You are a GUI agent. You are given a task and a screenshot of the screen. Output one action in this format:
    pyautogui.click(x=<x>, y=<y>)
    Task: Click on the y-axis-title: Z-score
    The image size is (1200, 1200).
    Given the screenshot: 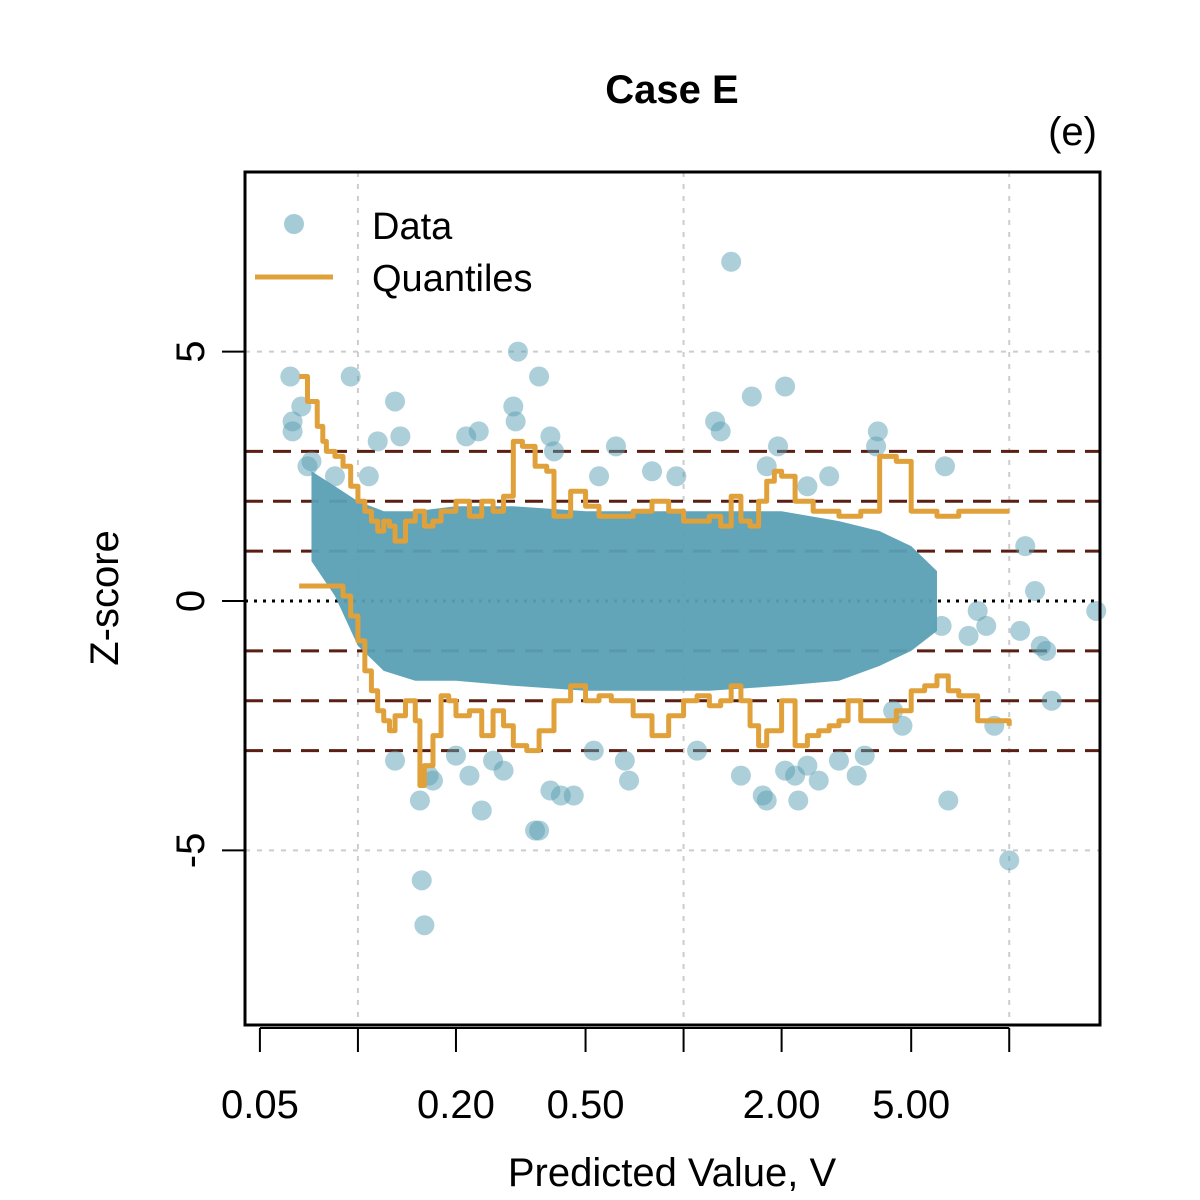 What is the action you would take?
    pyautogui.click(x=105, y=598)
    